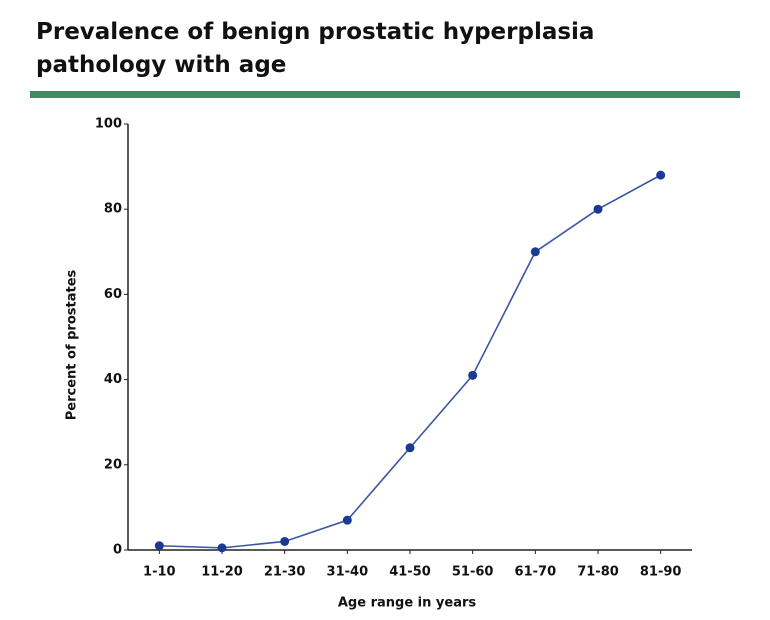 This screenshot has width=770, height=620. I want to click on x-tick-label: 71-80, so click(598, 572).